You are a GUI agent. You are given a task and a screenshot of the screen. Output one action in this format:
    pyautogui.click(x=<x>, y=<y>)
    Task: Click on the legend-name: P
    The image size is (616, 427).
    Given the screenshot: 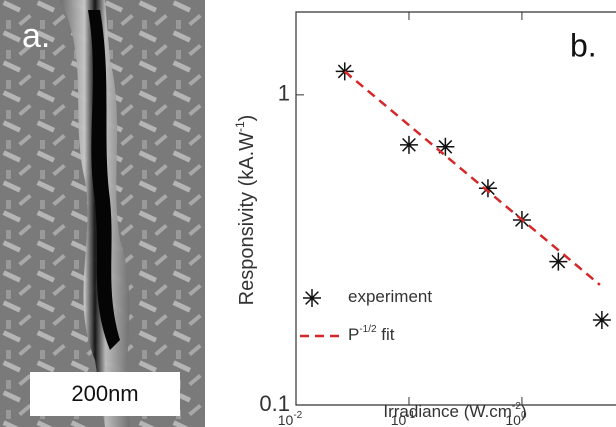 What is the action you would take?
    pyautogui.click(x=353, y=334)
    